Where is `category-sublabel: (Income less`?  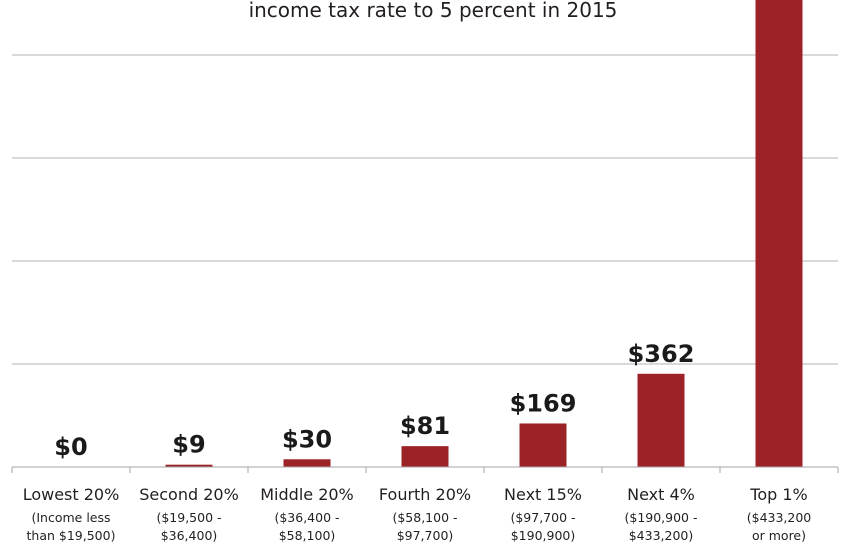 category-sublabel: (Income less is located at coordinates (70, 517).